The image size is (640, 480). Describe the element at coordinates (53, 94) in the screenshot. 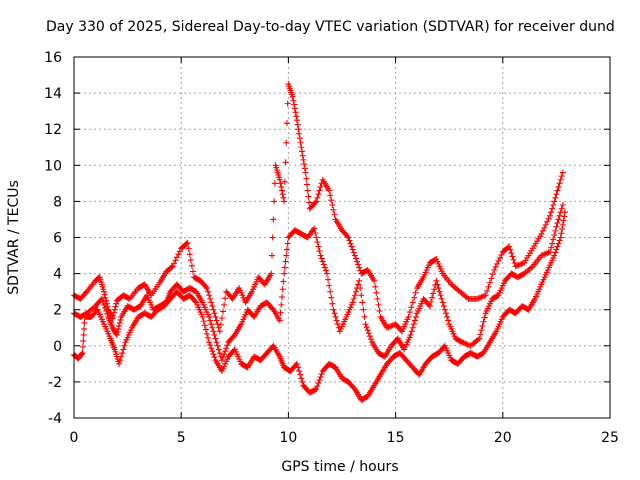

I see `y-tick-label: 14` at that location.